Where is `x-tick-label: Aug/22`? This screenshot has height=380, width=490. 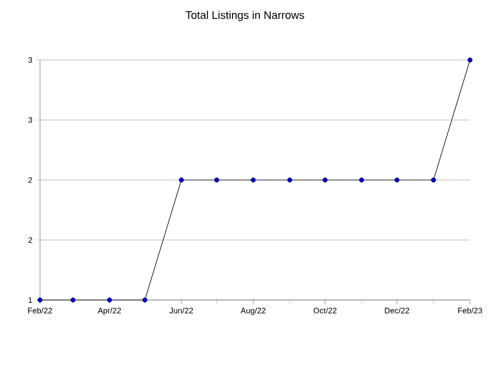 x-tick-label: Aug/22 is located at coordinates (253, 311).